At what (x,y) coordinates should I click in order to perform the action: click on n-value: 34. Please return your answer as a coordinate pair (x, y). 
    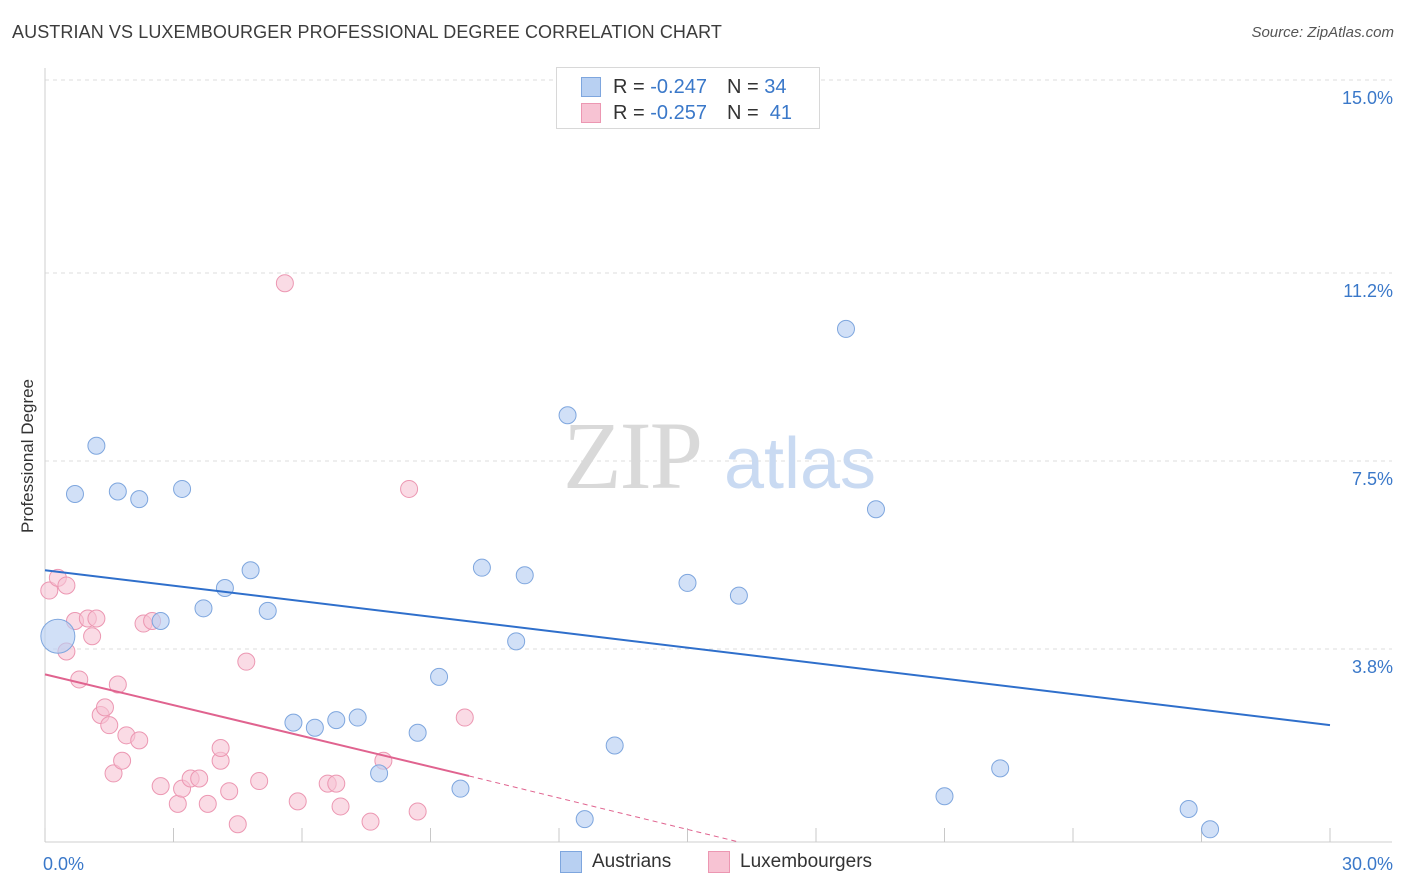
    Looking at the image, I should click on (775, 86).